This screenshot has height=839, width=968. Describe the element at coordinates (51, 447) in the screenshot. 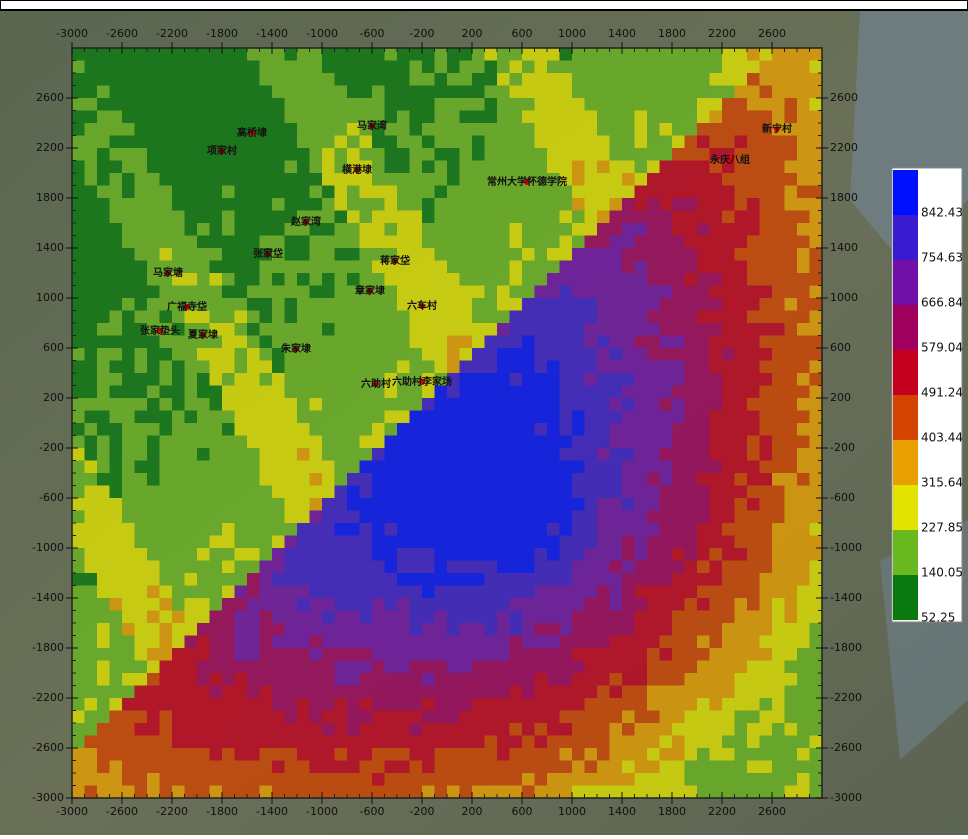

I see `y-tick-label: -200` at that location.